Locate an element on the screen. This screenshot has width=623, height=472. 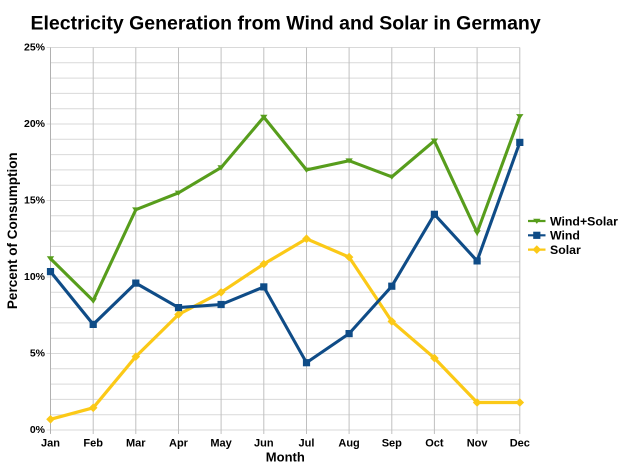
svg-text: Sep is located at coordinates (392, 444).